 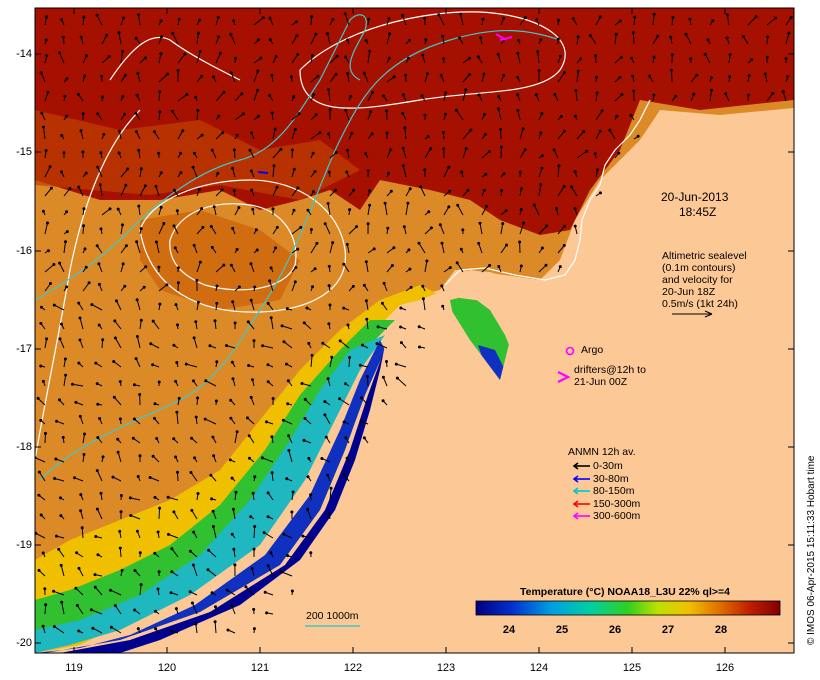 What do you see at coordinates (260, 668) in the screenshot?
I see `x-tick-label: 121` at bounding box center [260, 668].